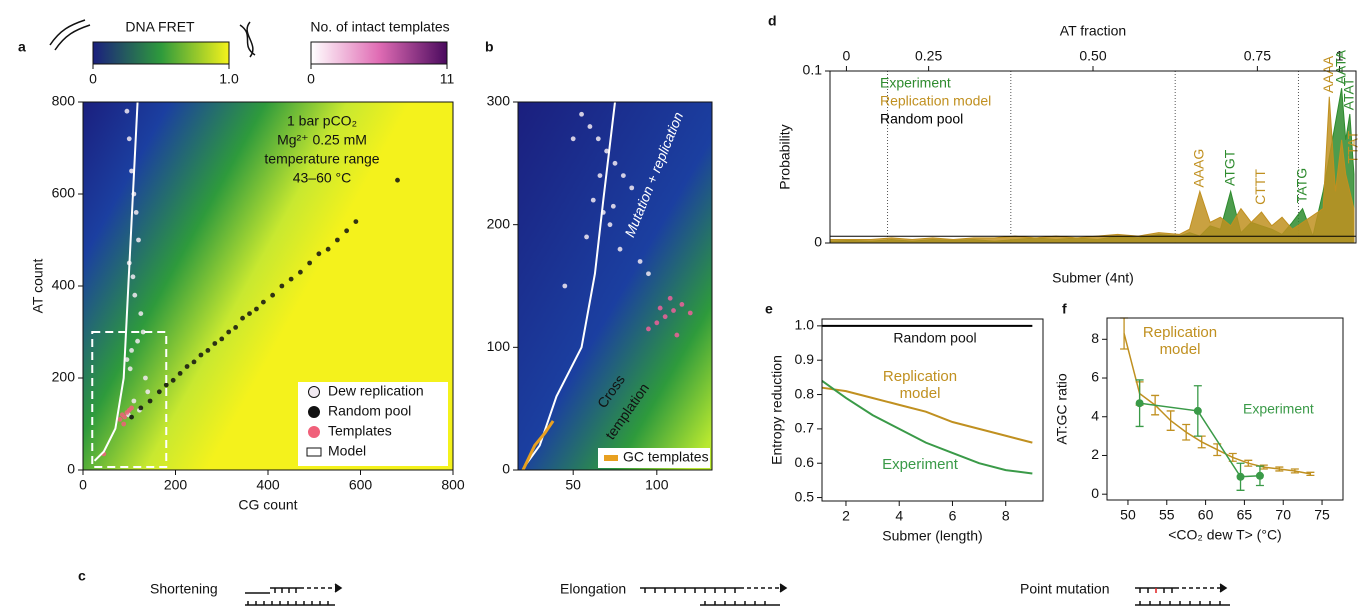 This screenshot has width=1368, height=609. I want to click on peak-label: TATG, so click(1301, 185).